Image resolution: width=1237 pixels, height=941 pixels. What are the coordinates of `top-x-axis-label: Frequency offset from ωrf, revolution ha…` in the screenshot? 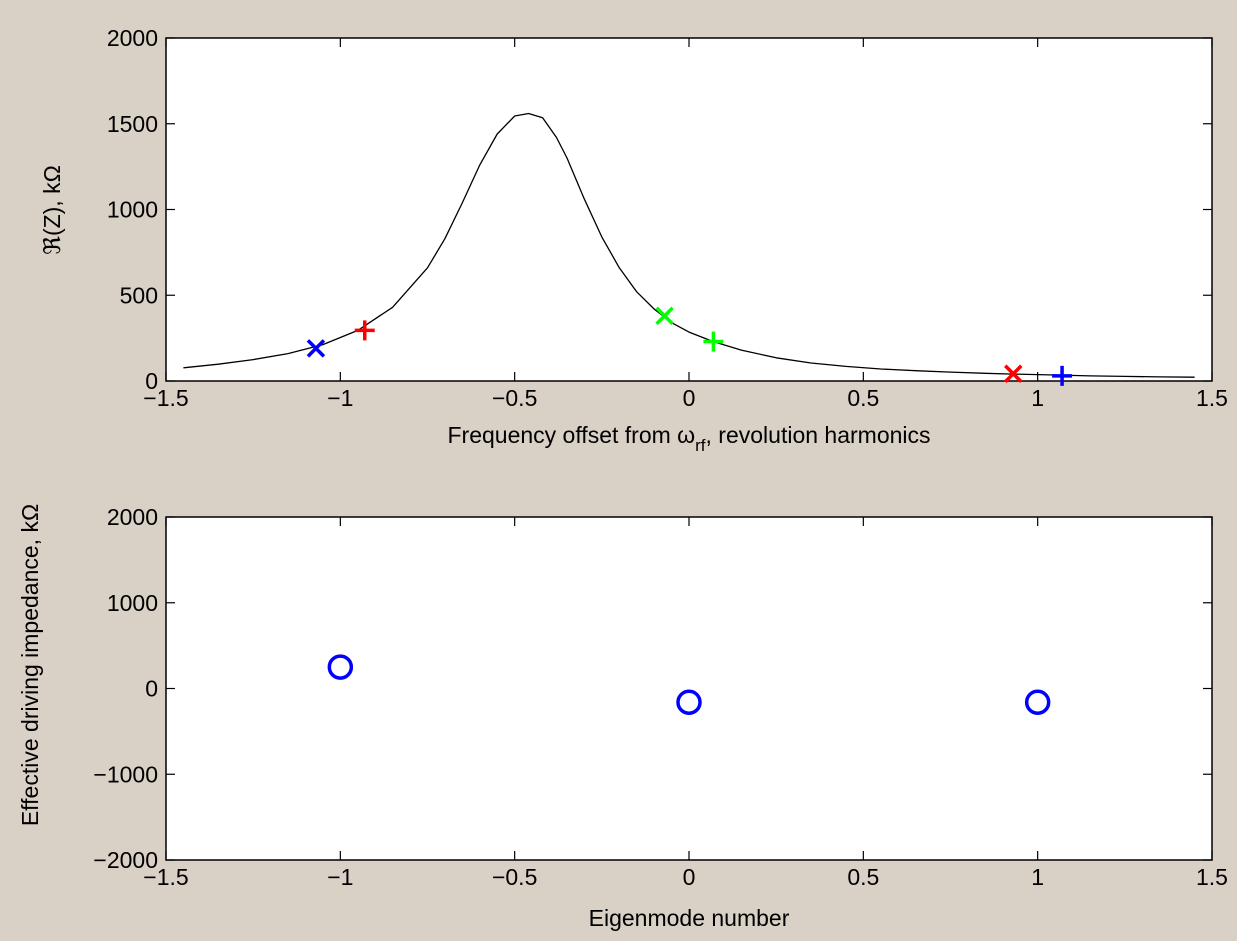 It's located at (688, 438).